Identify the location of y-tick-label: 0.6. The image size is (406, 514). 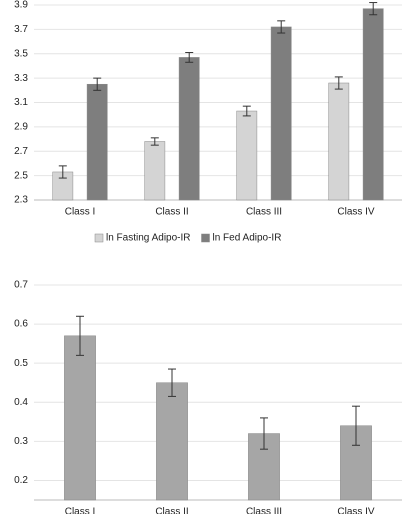
(21, 324).